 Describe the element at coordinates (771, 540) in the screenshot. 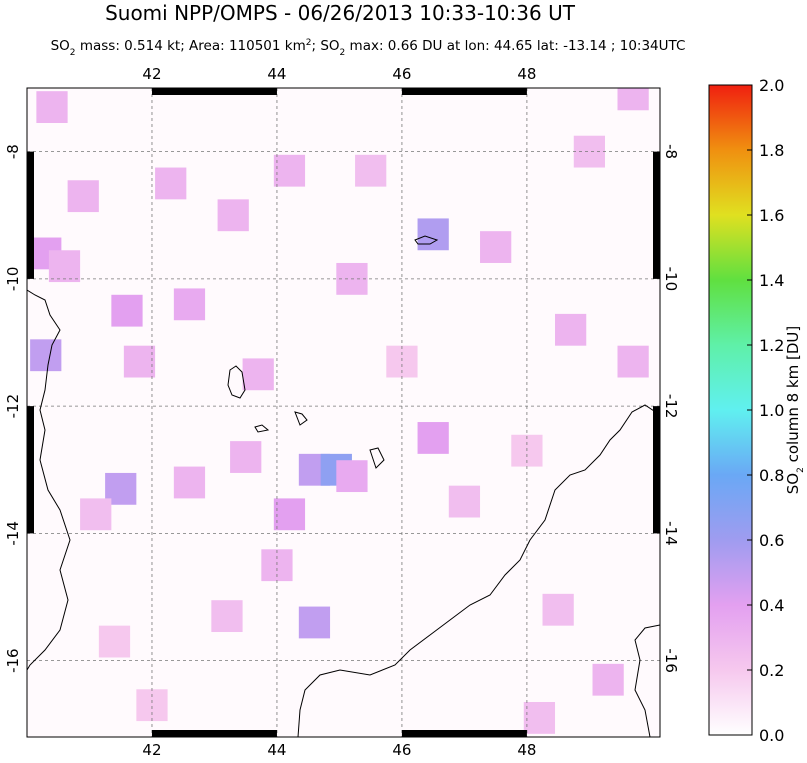

I see `colorbar-tick-label: 0.6` at that location.